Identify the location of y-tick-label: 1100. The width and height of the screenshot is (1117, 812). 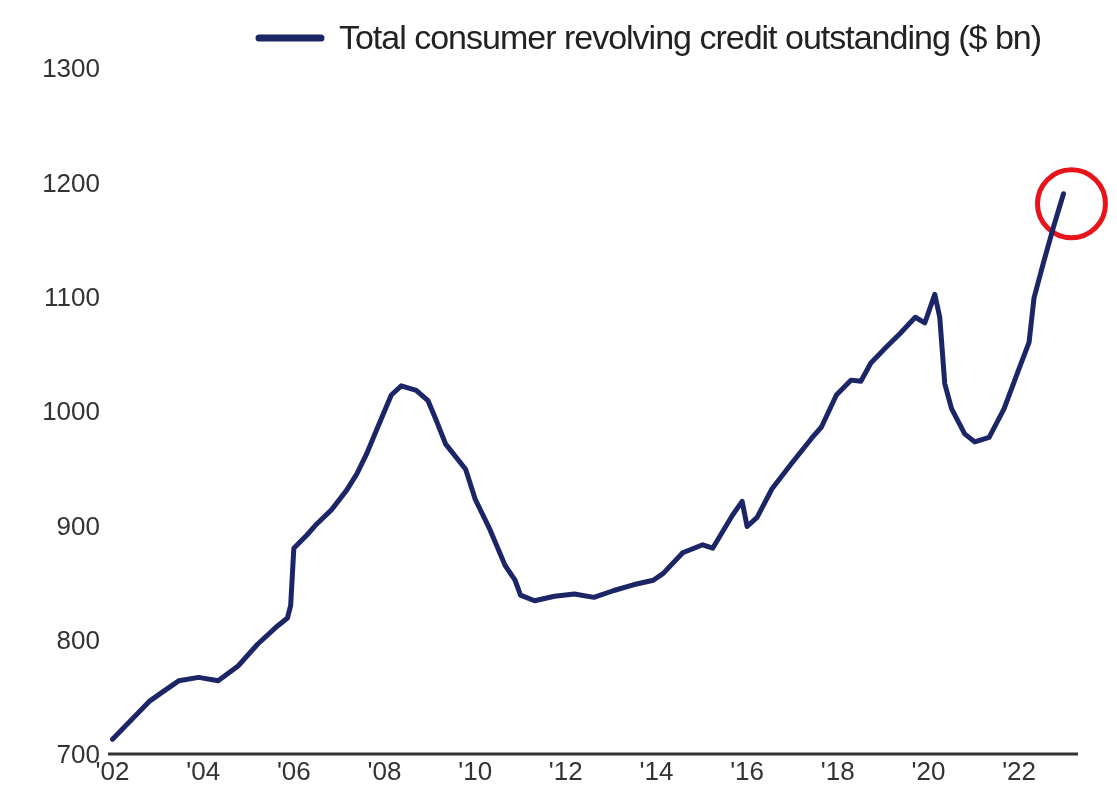
(72, 296).